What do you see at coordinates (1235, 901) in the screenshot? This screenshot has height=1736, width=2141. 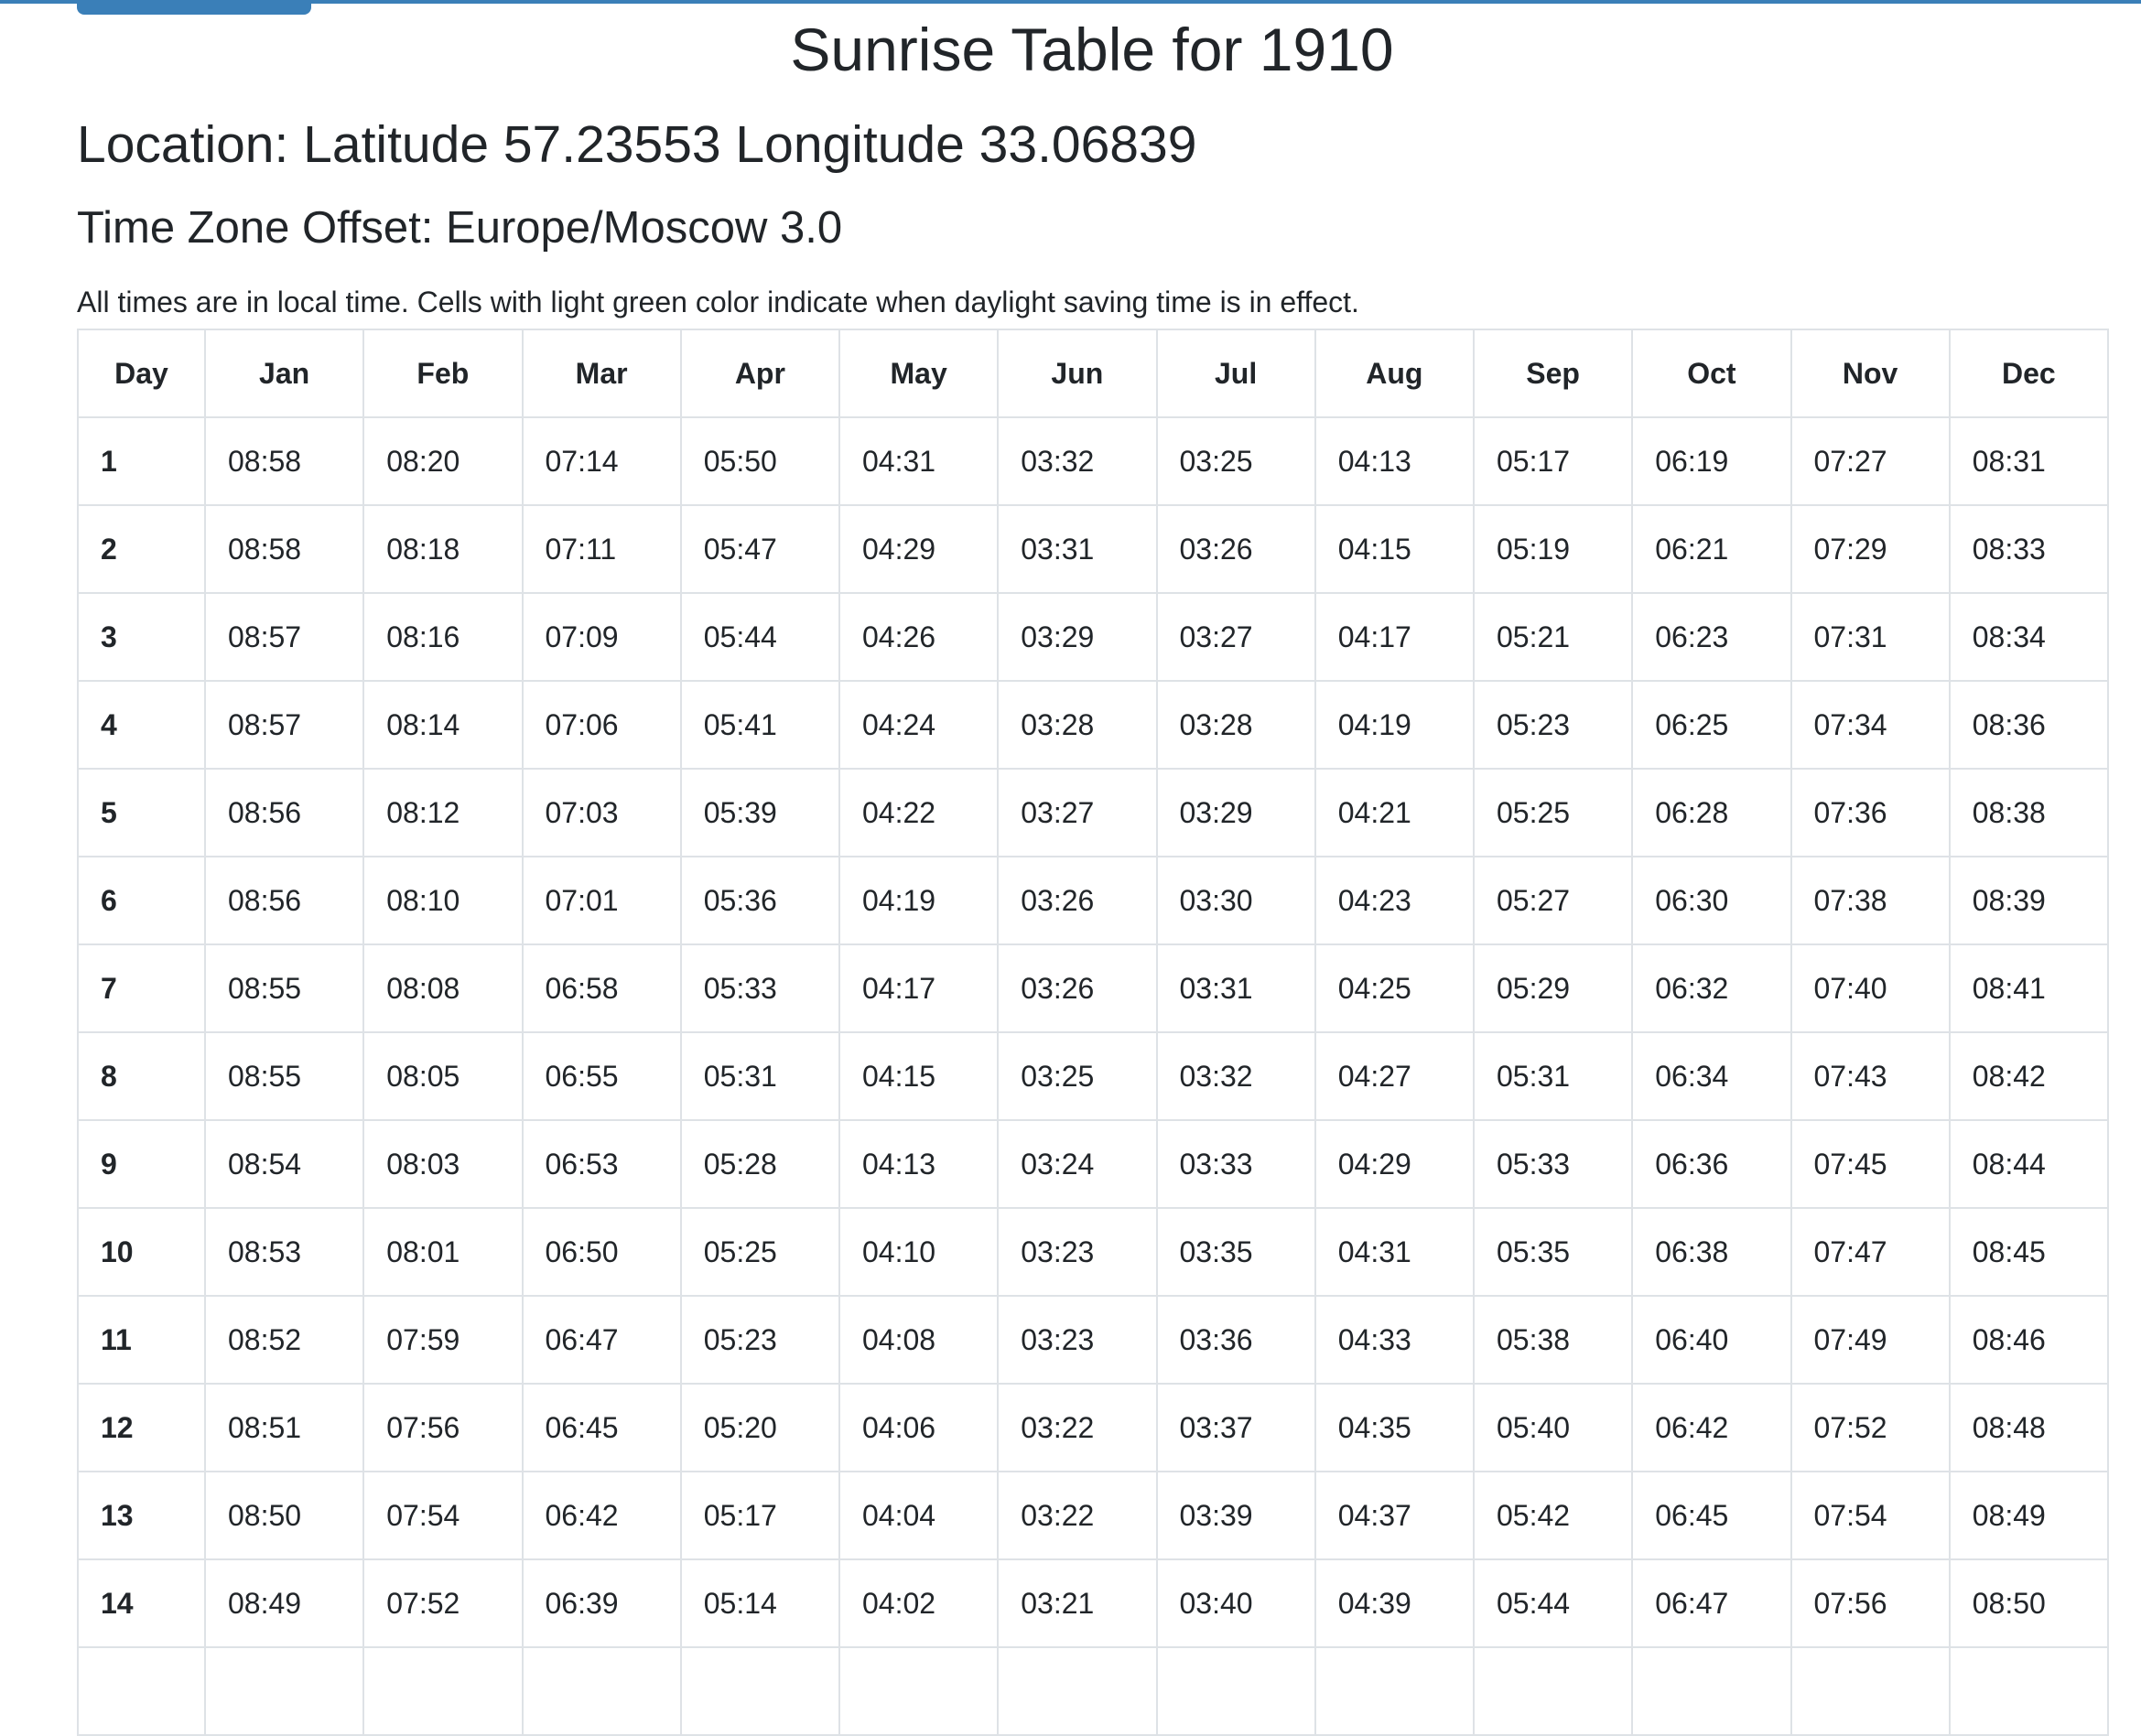 I see `time-cell: 03:30` at bounding box center [1235, 901].